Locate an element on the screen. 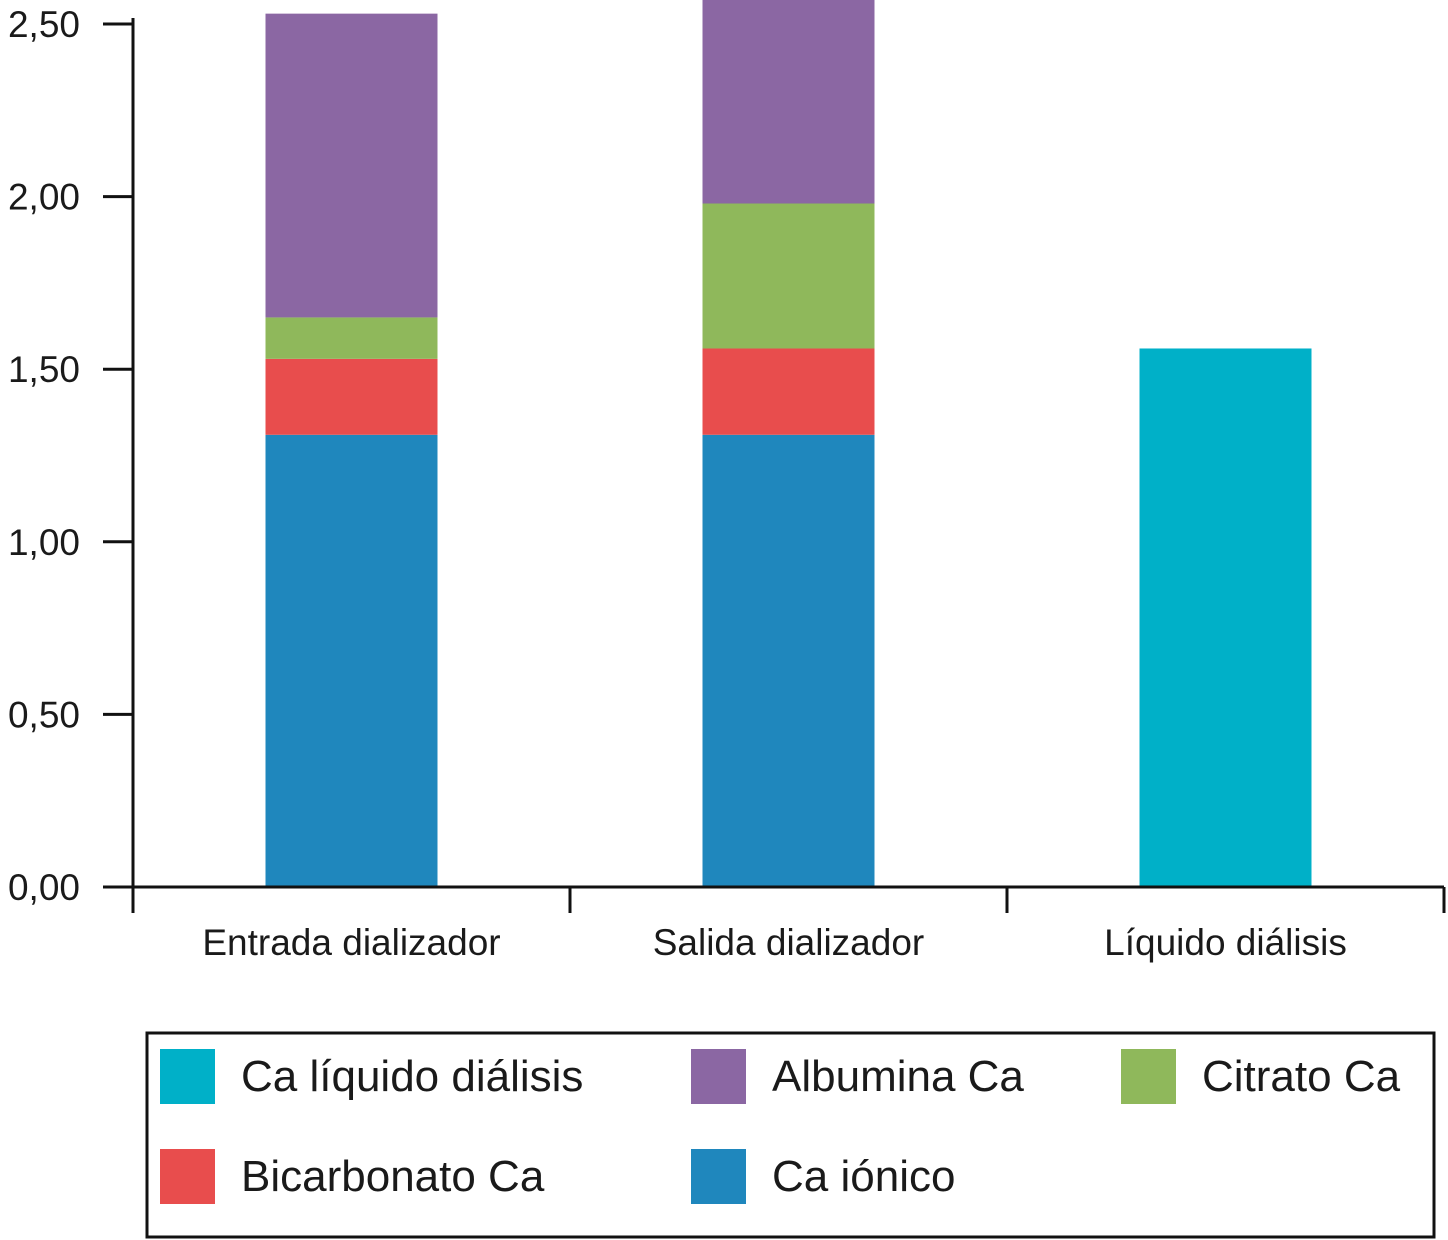 Image resolution: width=1448 pixels, height=1240 pixels. y-tick-label: 0,00 is located at coordinates (44, 887).